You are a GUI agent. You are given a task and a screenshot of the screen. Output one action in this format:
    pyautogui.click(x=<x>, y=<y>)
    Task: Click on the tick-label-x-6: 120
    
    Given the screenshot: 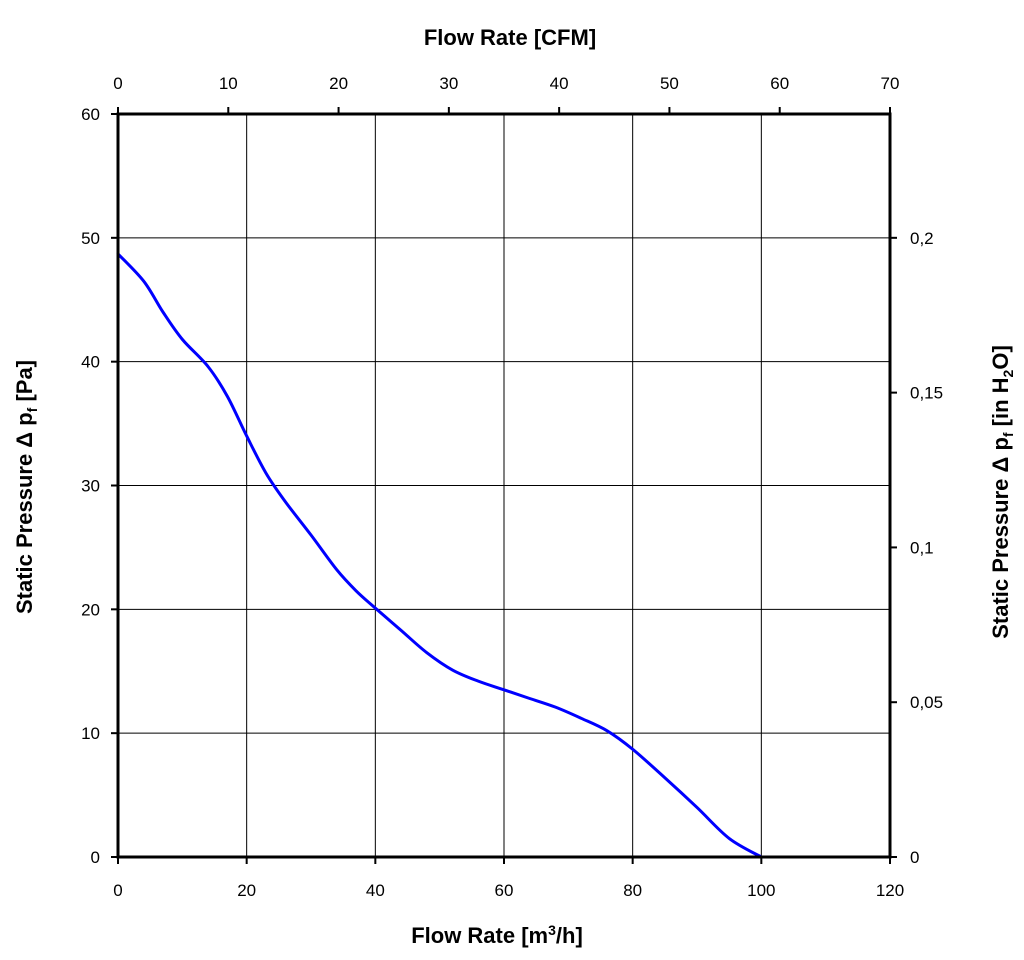 What is the action you would take?
    pyautogui.click(x=890, y=890)
    